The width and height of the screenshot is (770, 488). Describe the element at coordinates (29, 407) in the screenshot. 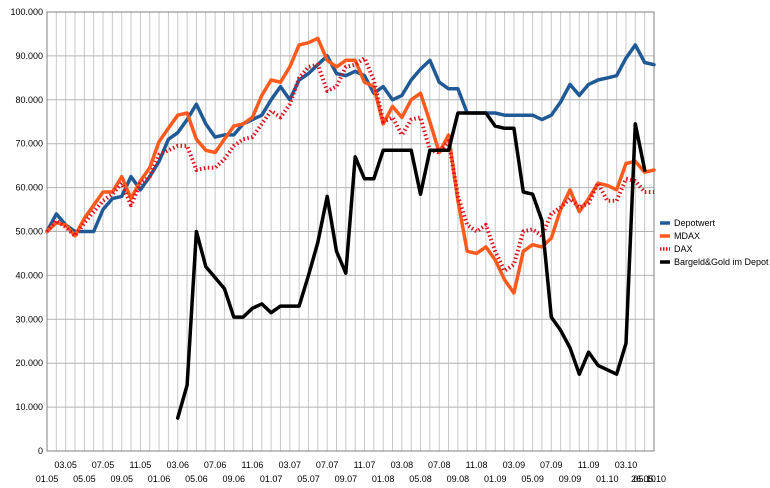

I see `y-tick-label: 10.000` at that location.